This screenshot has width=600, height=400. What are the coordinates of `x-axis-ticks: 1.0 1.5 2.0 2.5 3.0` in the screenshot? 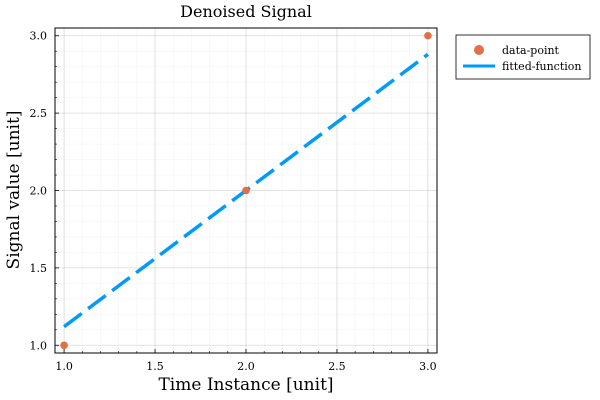 It's located at (246, 361).